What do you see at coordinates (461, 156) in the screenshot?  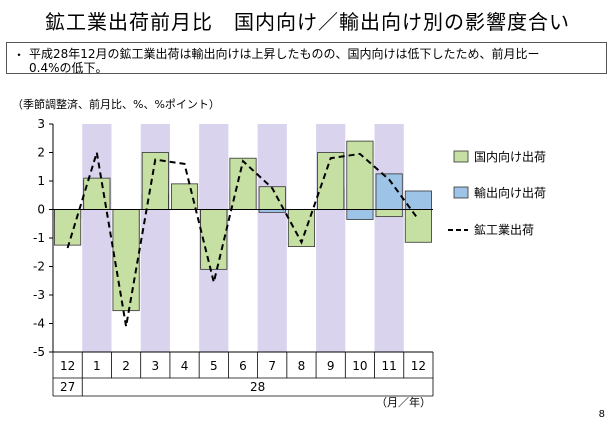 I see `legend-swatch-domestic` at bounding box center [461, 156].